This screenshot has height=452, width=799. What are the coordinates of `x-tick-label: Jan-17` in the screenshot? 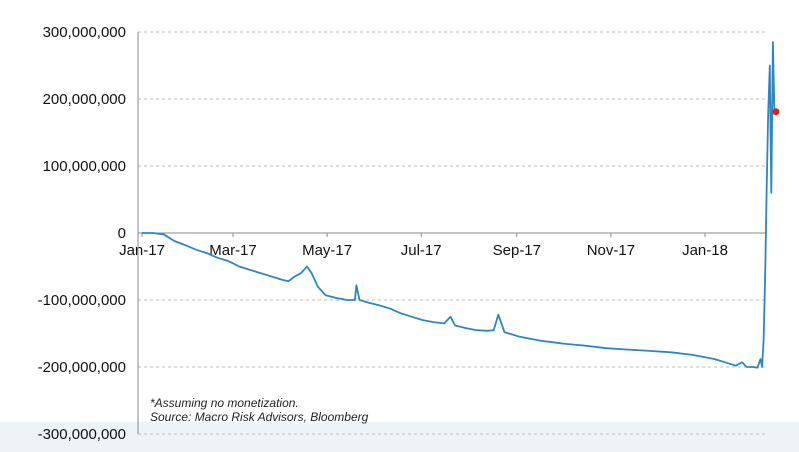 It's located at (142, 250).